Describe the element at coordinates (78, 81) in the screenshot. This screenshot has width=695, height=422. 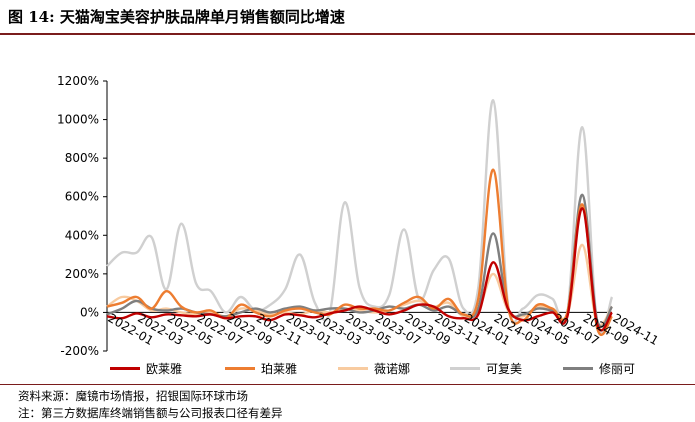
I see `y-tick-label: 1200%` at that location.